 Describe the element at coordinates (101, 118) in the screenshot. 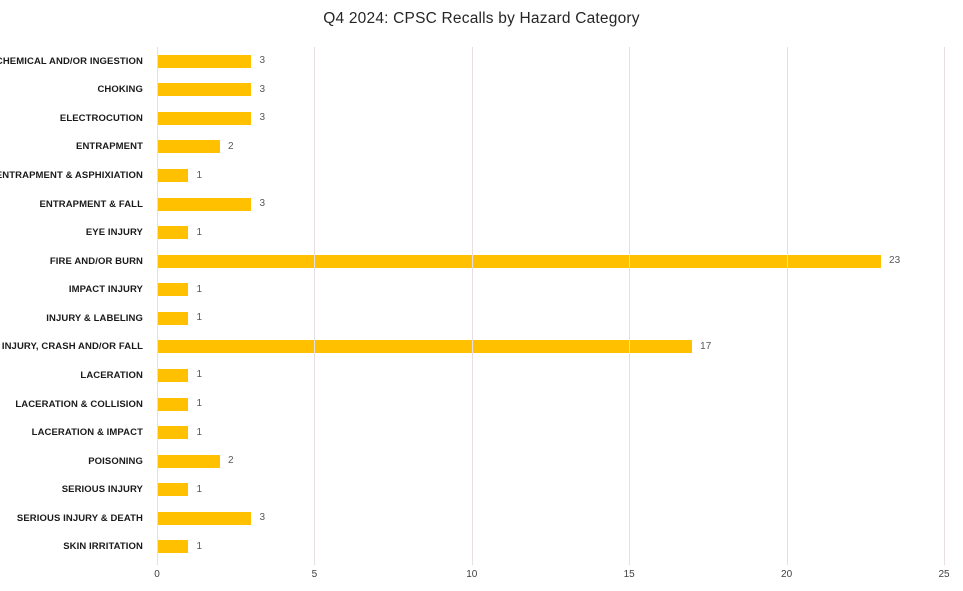

I see `category-label: ELECTROCUTION` at that location.